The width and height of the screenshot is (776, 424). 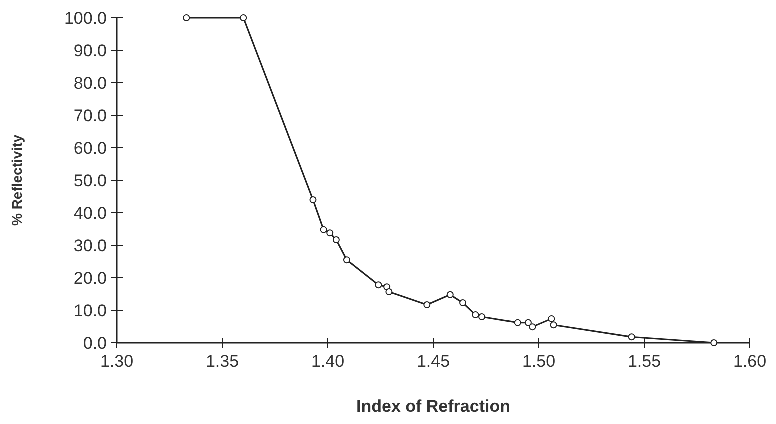 I want to click on x-tick-label: 1.50, so click(x=539, y=361).